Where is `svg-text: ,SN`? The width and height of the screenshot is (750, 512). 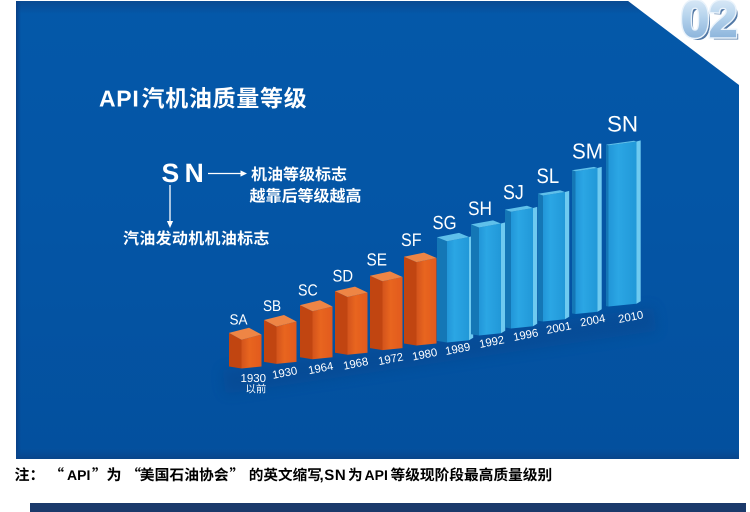
svg-text: ,SN is located at coordinates (333, 475).